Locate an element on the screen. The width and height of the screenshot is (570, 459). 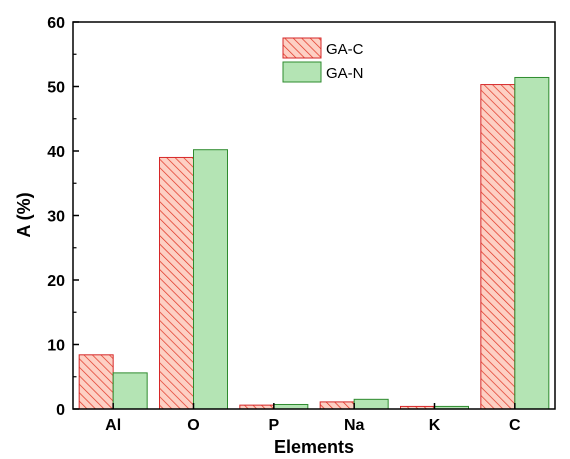
x-tick-label: P is located at coordinates (273, 425).